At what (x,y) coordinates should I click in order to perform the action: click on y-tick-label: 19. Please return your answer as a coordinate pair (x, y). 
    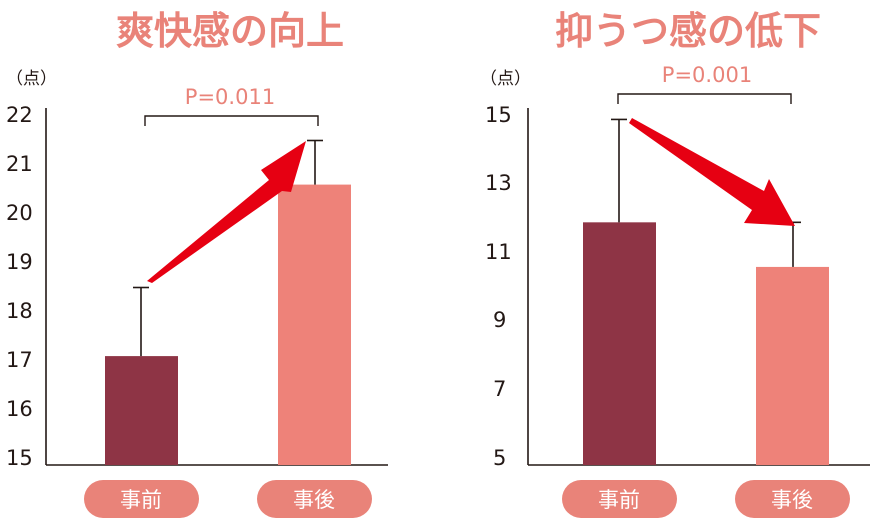
    Looking at the image, I should click on (19, 262).